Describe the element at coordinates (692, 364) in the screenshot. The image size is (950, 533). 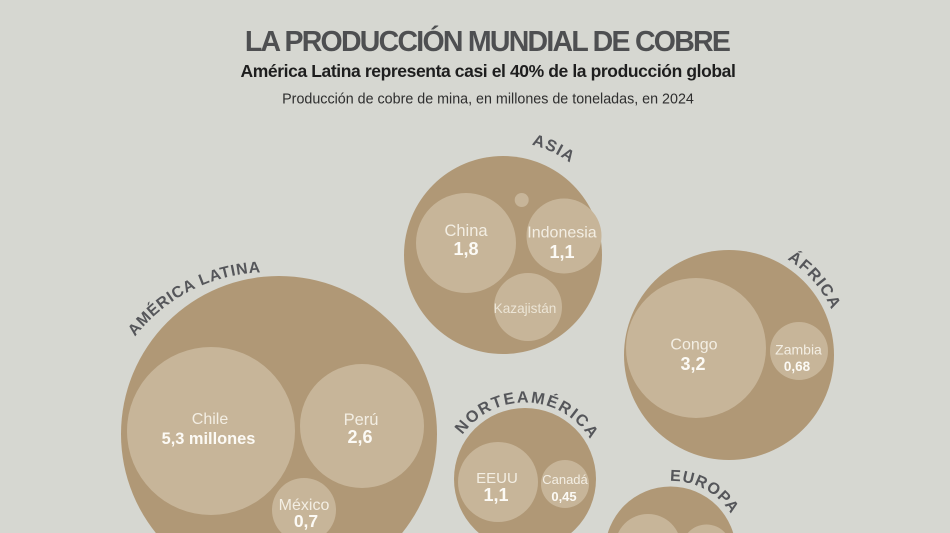
I see `svg-text: 3,2` at that location.